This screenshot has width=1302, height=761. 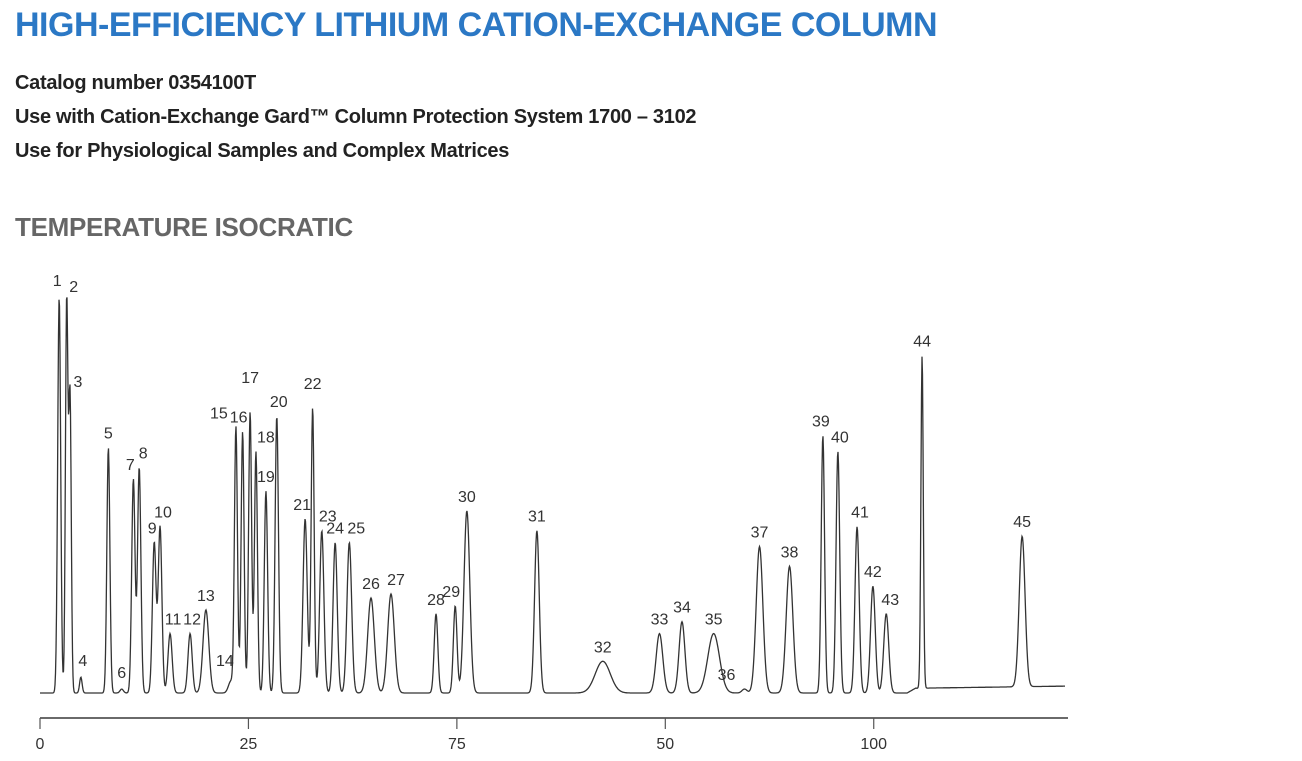 What do you see at coordinates (328, 517) in the screenshot?
I see `peak-label: 23` at bounding box center [328, 517].